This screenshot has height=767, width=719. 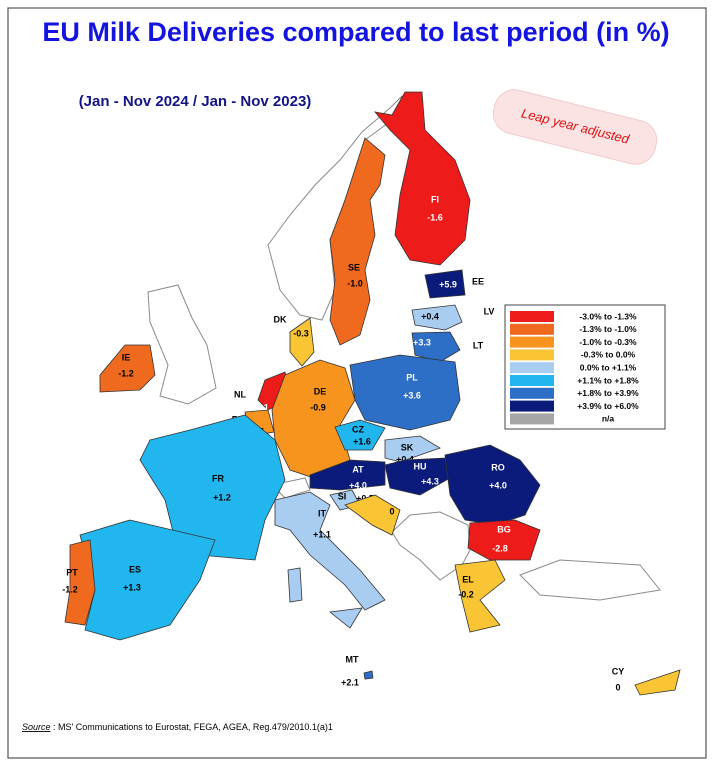 I want to click on legend-label: +1.1% to +1.8%, so click(x=608, y=380).